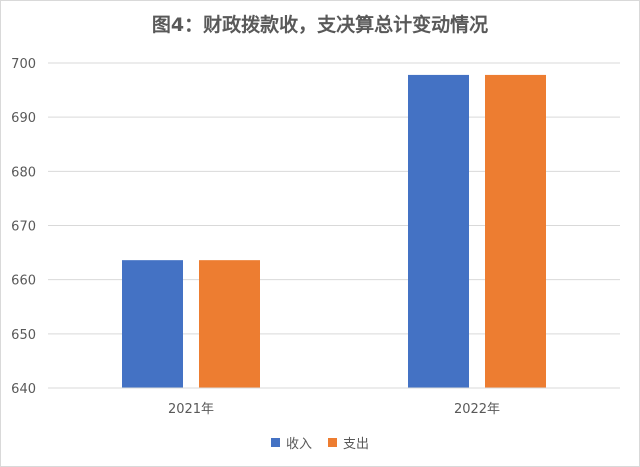  I want to click on x-tick-label: 2021年, so click(191, 409).